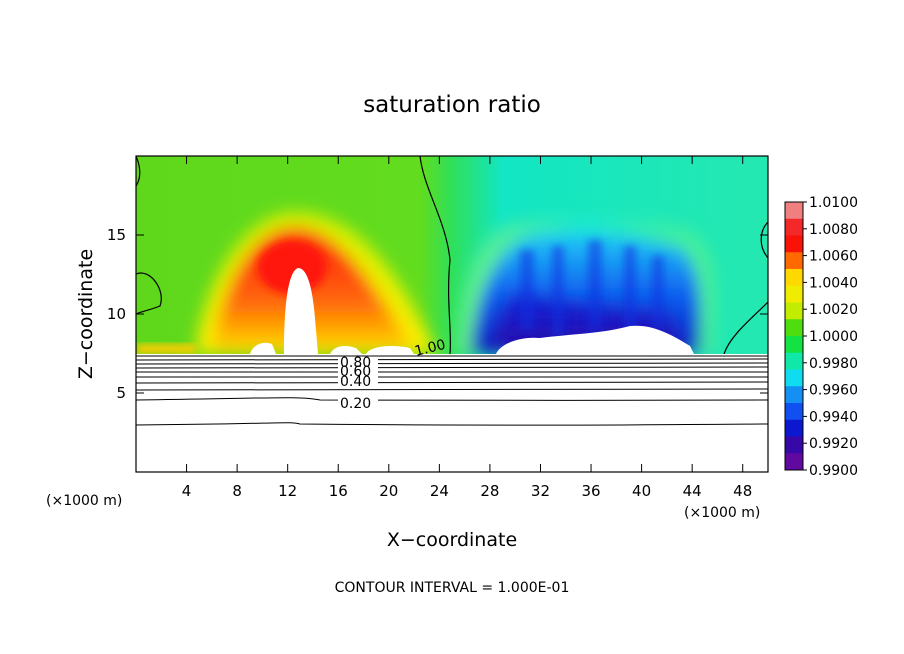 Image resolution: width=904 pixels, height=654 pixels. What do you see at coordinates (833, 203) in the screenshot?
I see `colorbar-label-0: 1.0100` at bounding box center [833, 203].